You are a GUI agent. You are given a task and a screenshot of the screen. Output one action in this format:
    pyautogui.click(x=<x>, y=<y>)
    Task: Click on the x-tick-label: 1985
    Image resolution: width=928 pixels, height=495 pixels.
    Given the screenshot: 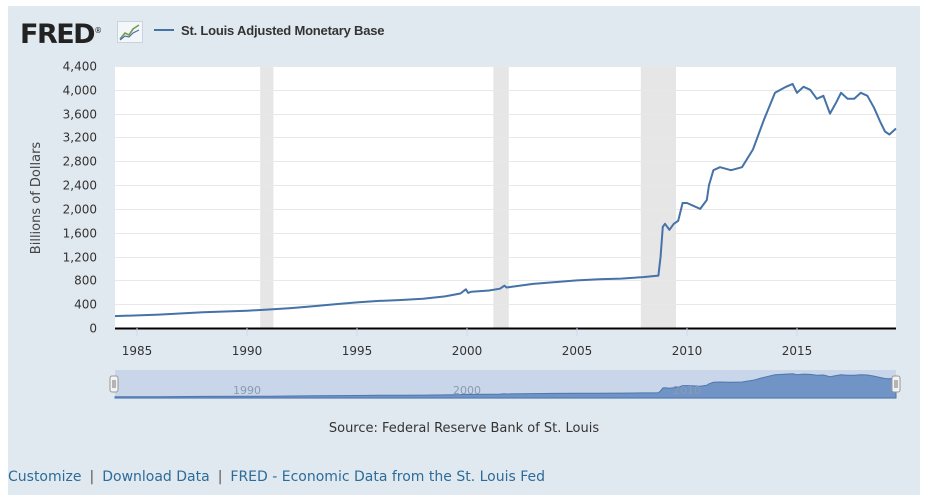 What is the action you would take?
    pyautogui.click(x=137, y=351)
    